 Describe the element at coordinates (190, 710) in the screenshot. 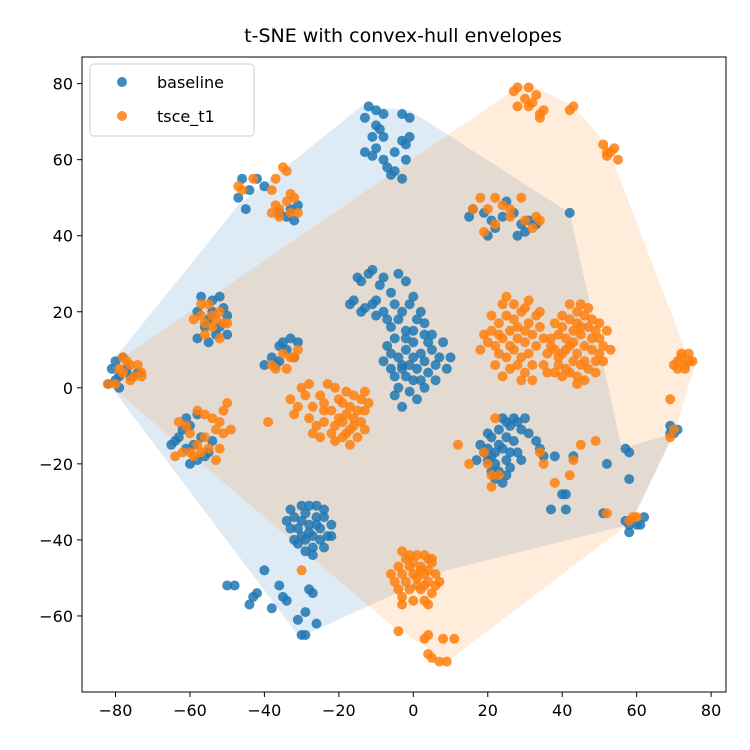

I see `x-tick-label: −60` at that location.